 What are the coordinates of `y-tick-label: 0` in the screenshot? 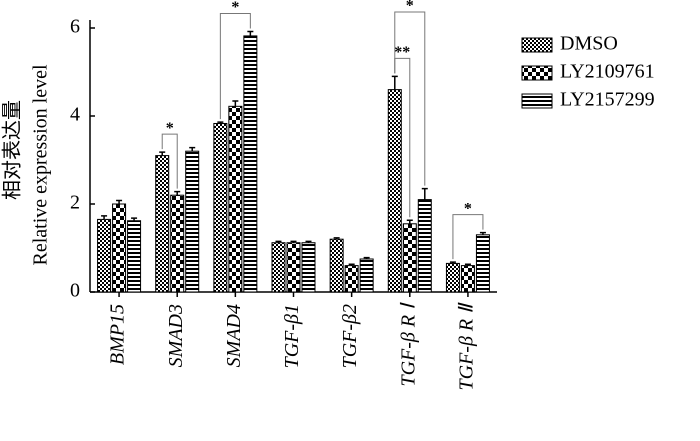 It's located at (75, 291).